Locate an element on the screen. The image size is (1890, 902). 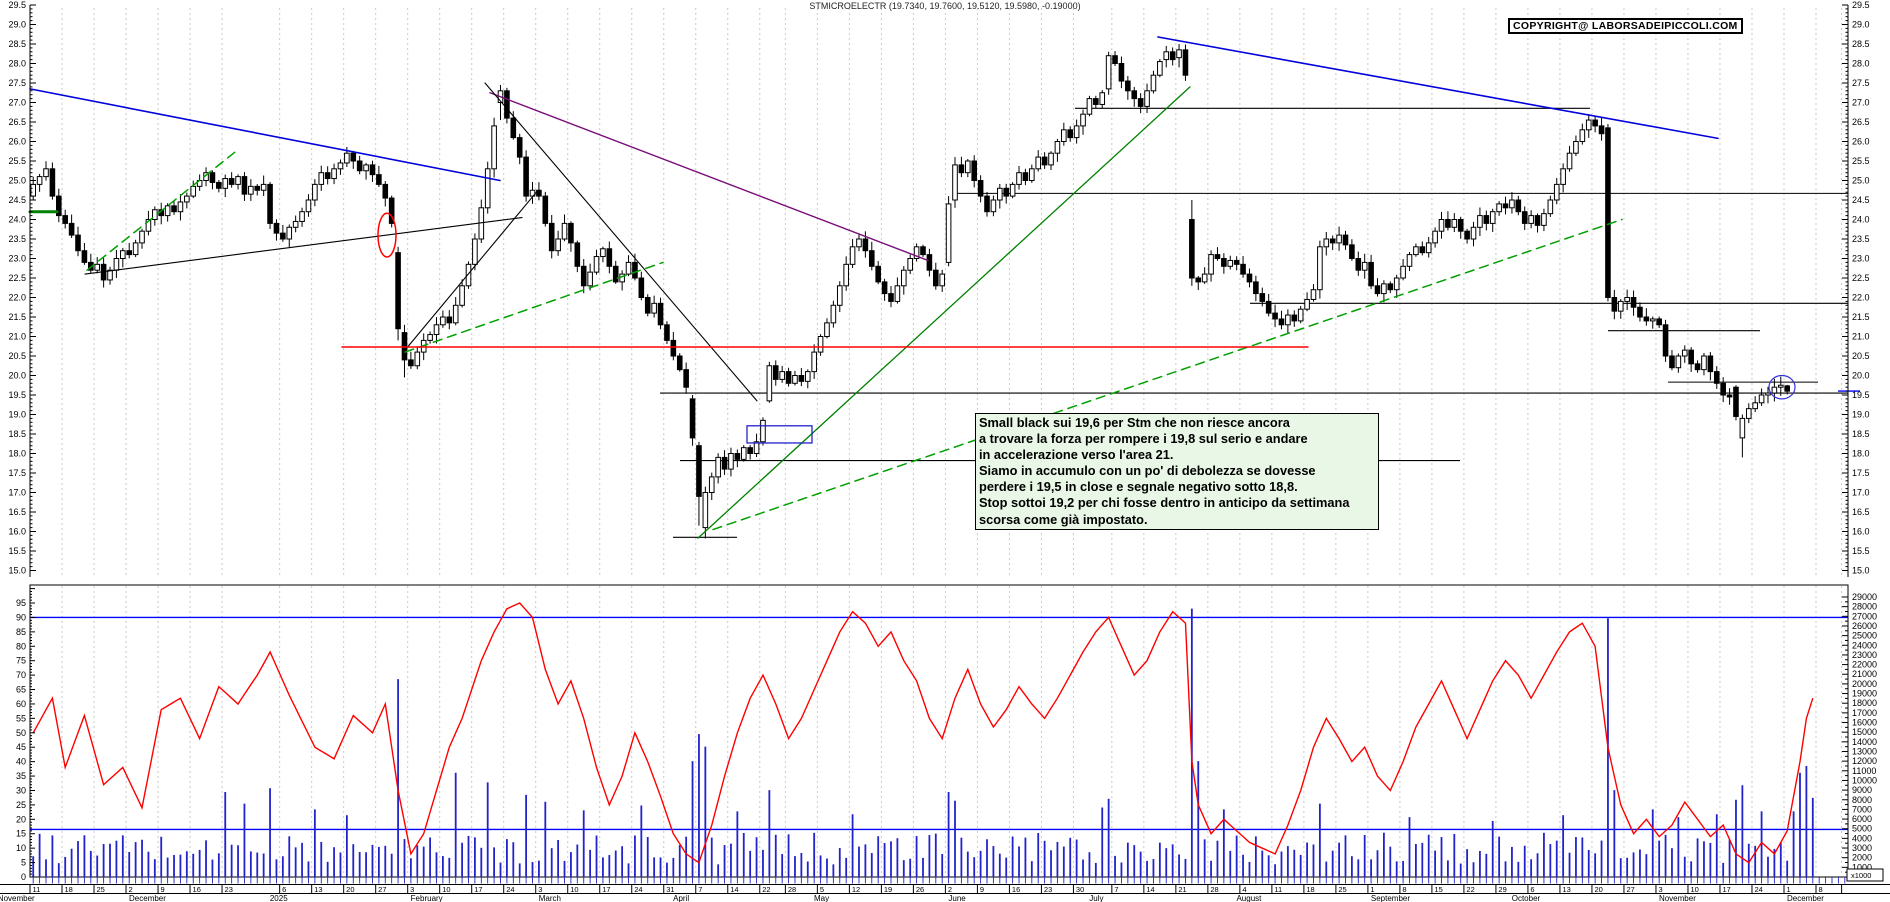
svg-text: 16.0 is located at coordinates (1861, 532).